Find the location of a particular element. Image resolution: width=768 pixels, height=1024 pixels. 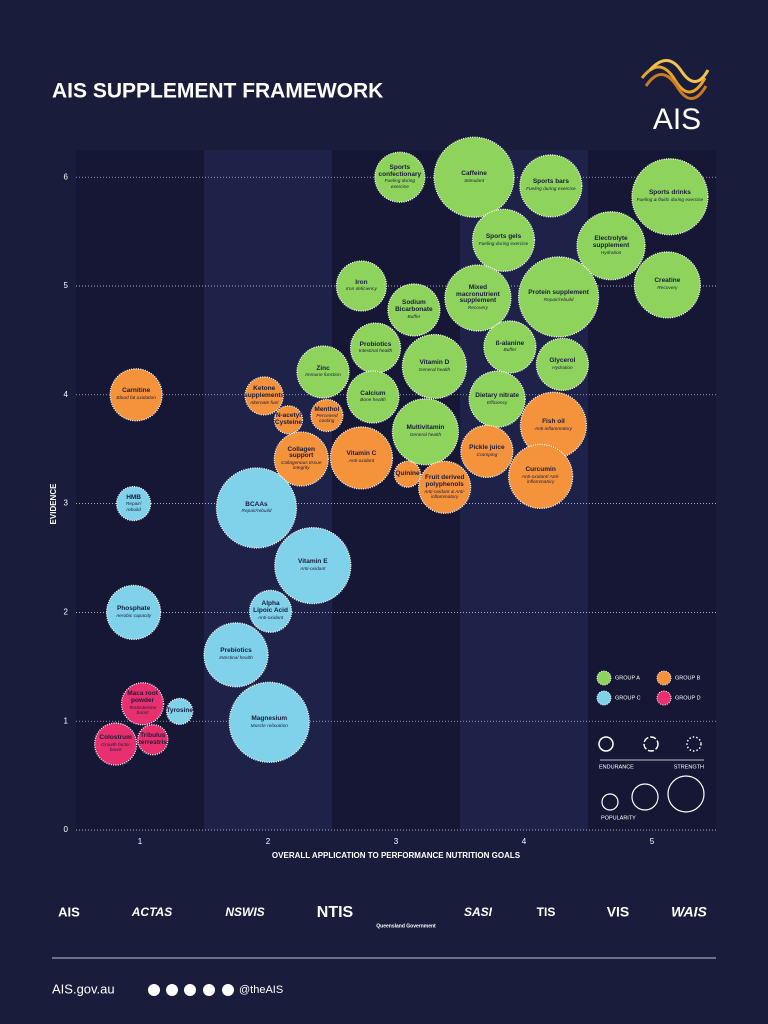

supplement-name: Sports confectionary is located at coordinates (400, 170).